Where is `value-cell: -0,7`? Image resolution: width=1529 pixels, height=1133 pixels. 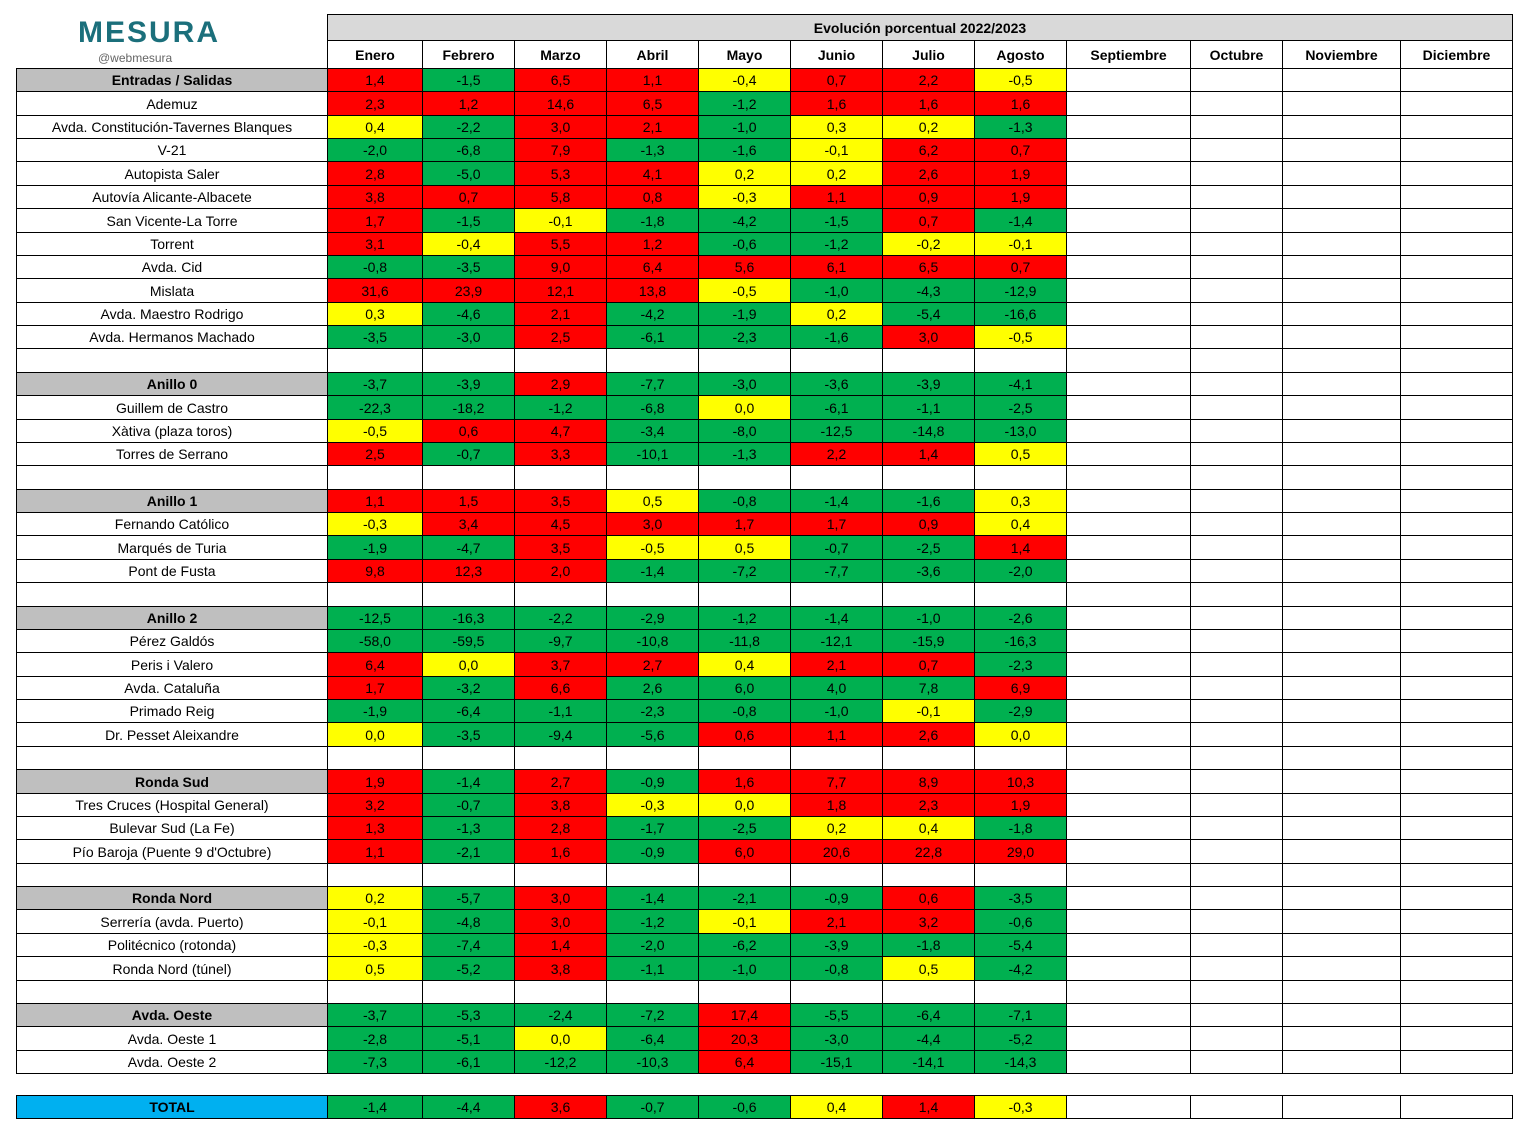
value-cell: -0,7 is located at coordinates (468, 805).